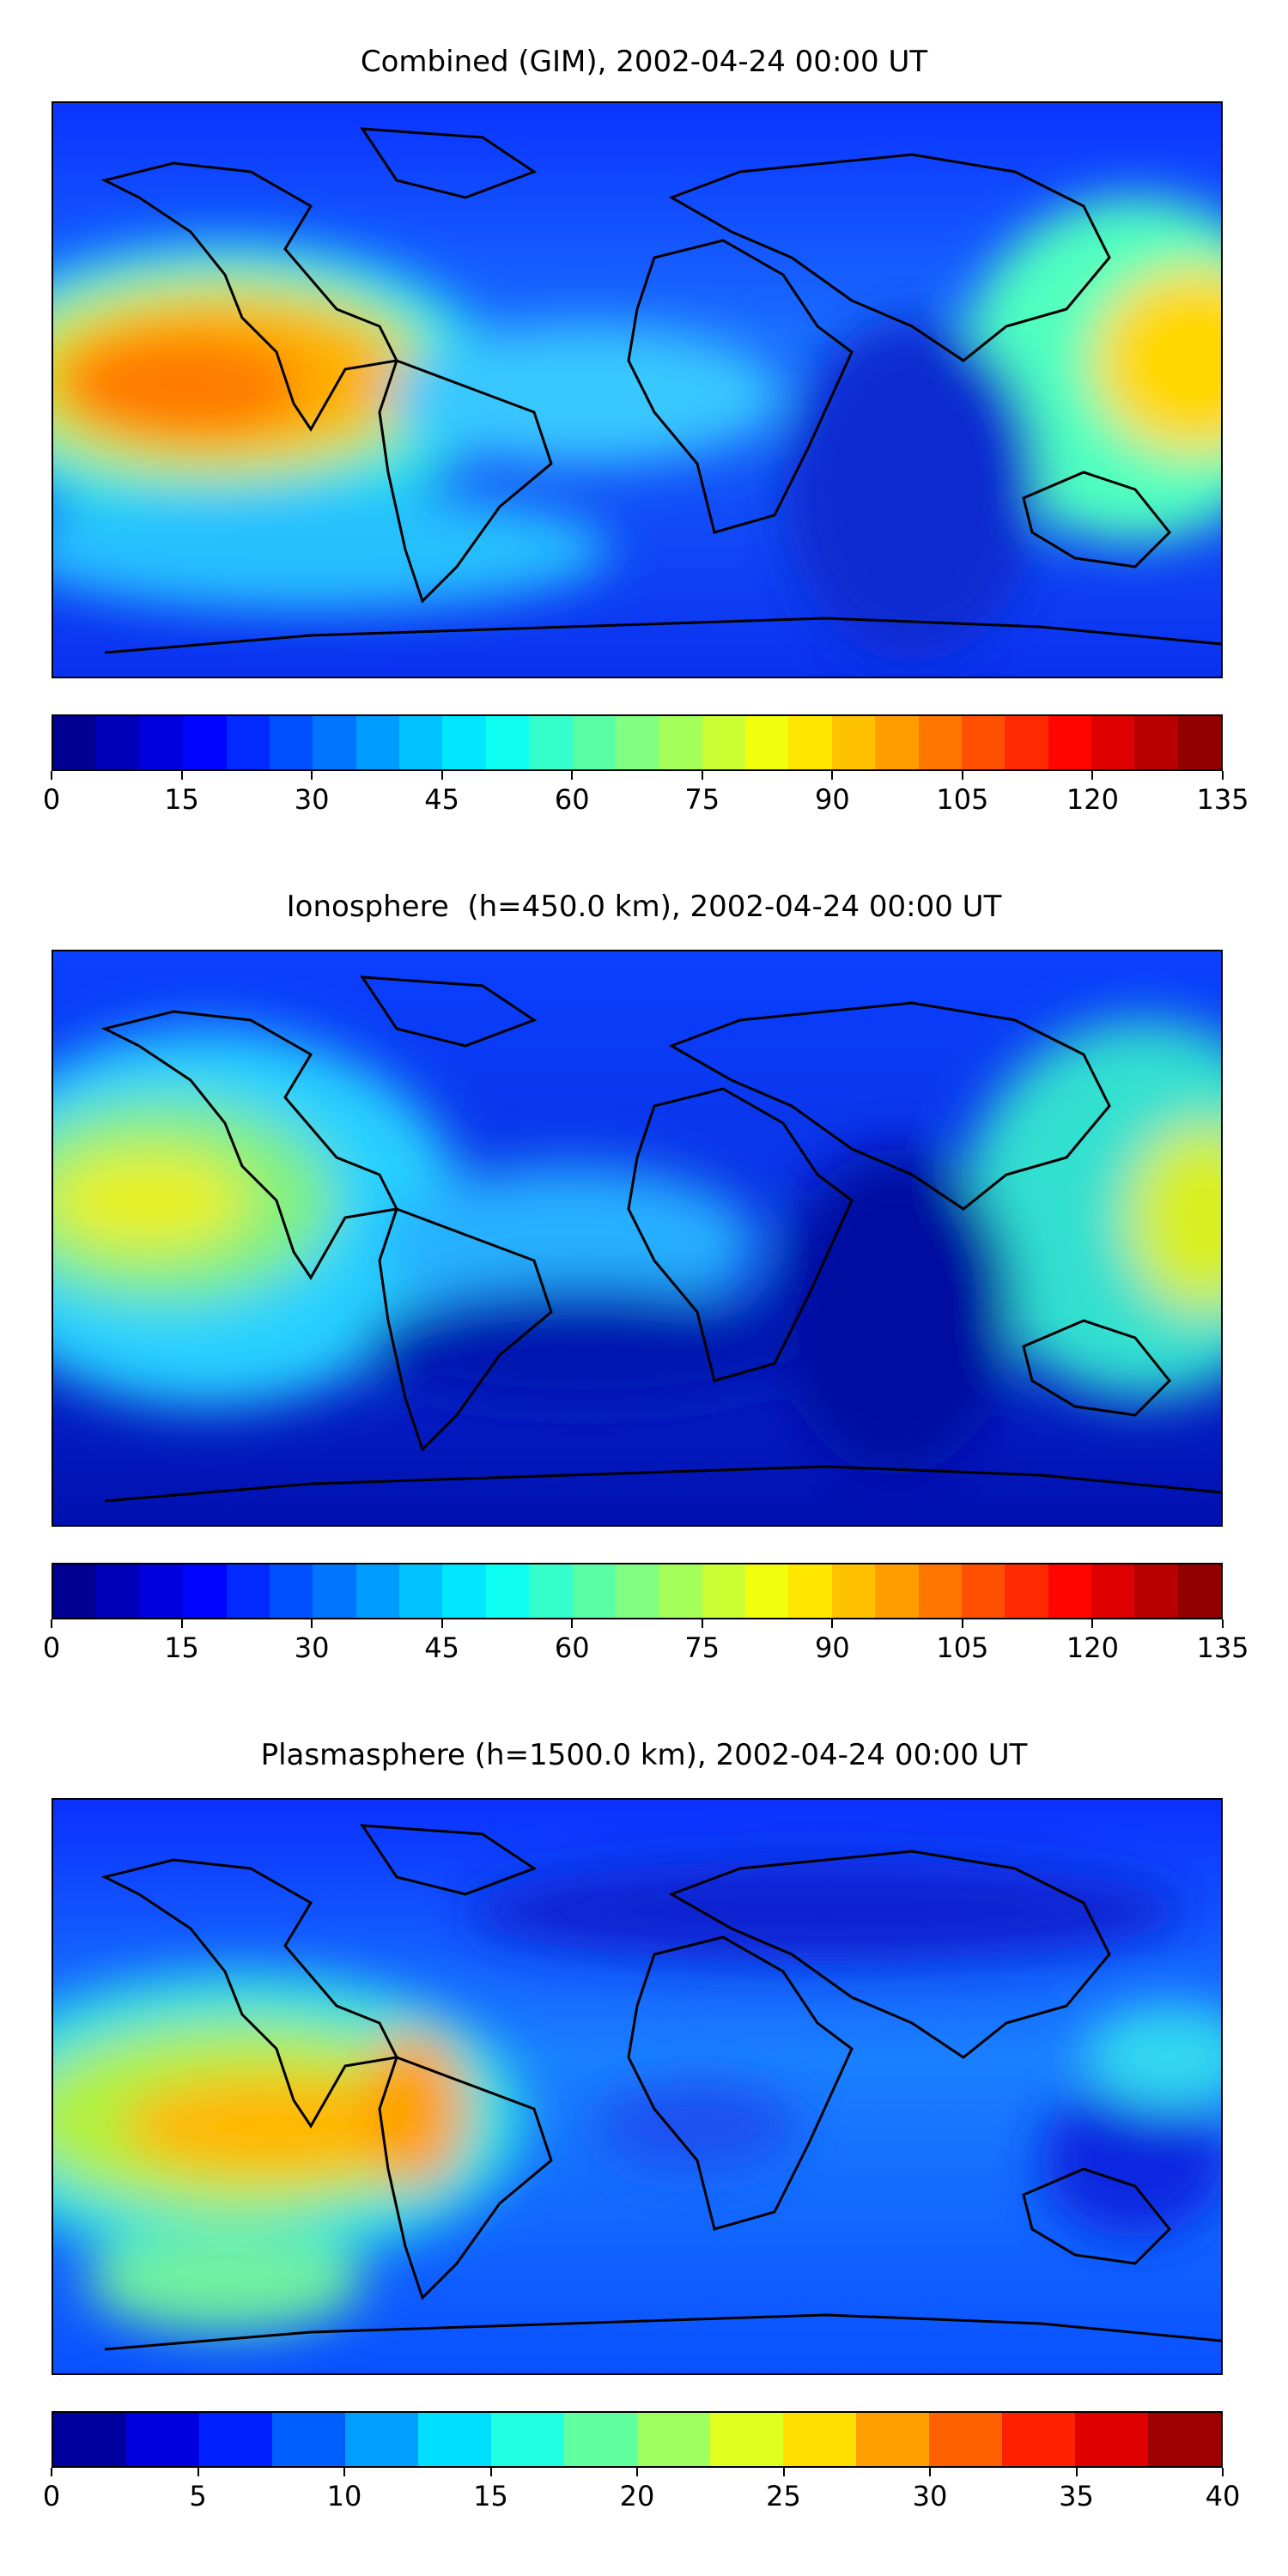 This screenshot has height=2576, width=1288. What do you see at coordinates (344, 2496) in the screenshot?
I see `colorbar-tick-label: 10` at bounding box center [344, 2496].